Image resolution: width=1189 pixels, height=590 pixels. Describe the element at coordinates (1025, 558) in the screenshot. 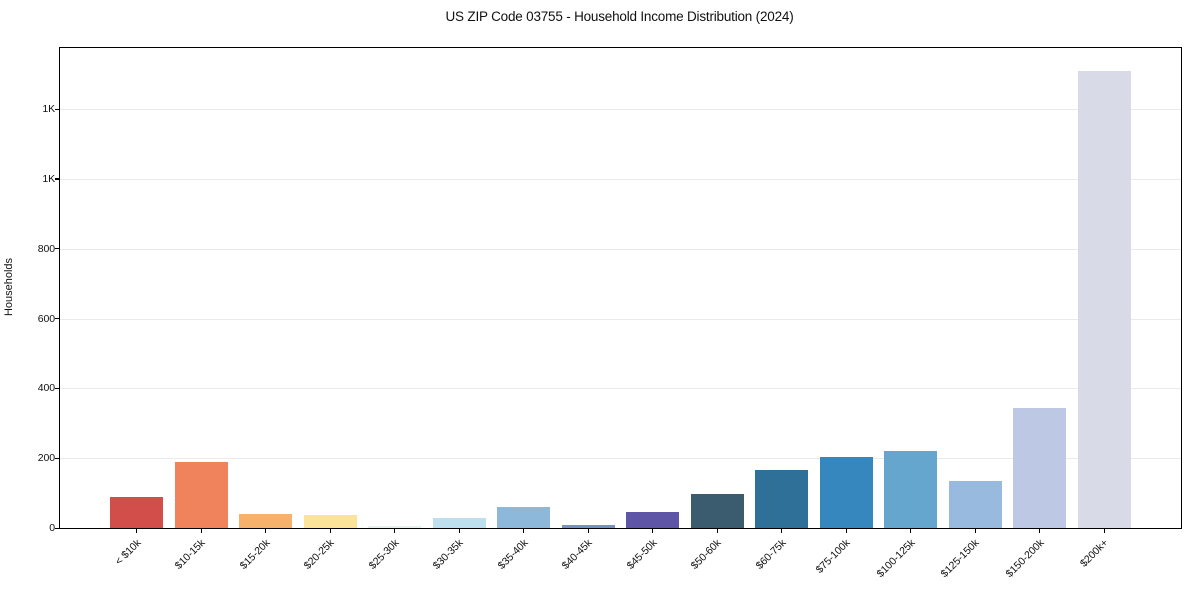

I see `x-tick-label: $150-200k` at that location.